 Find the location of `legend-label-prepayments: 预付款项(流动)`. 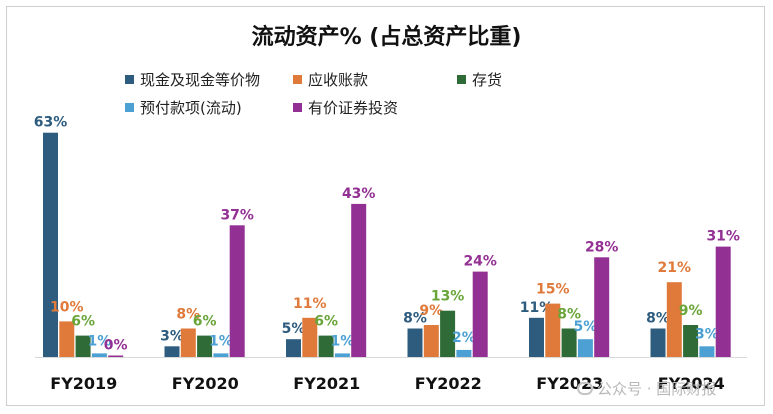

legend-label-prepayments: 预付款项(流动) is located at coordinates (191, 108).